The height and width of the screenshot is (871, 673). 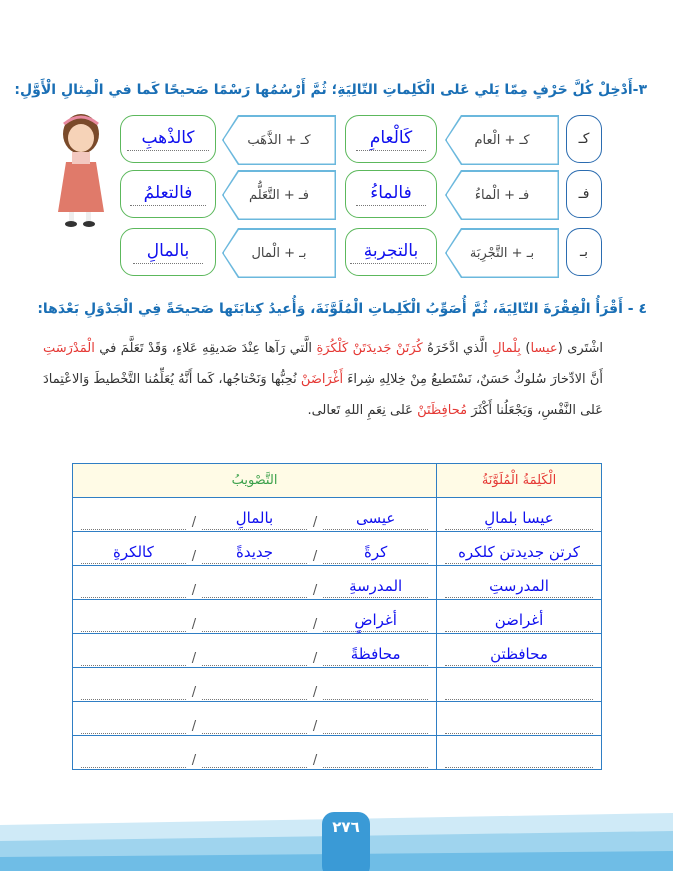 I want to click on header-correction: التَّصْويبُ, so click(x=254, y=480).